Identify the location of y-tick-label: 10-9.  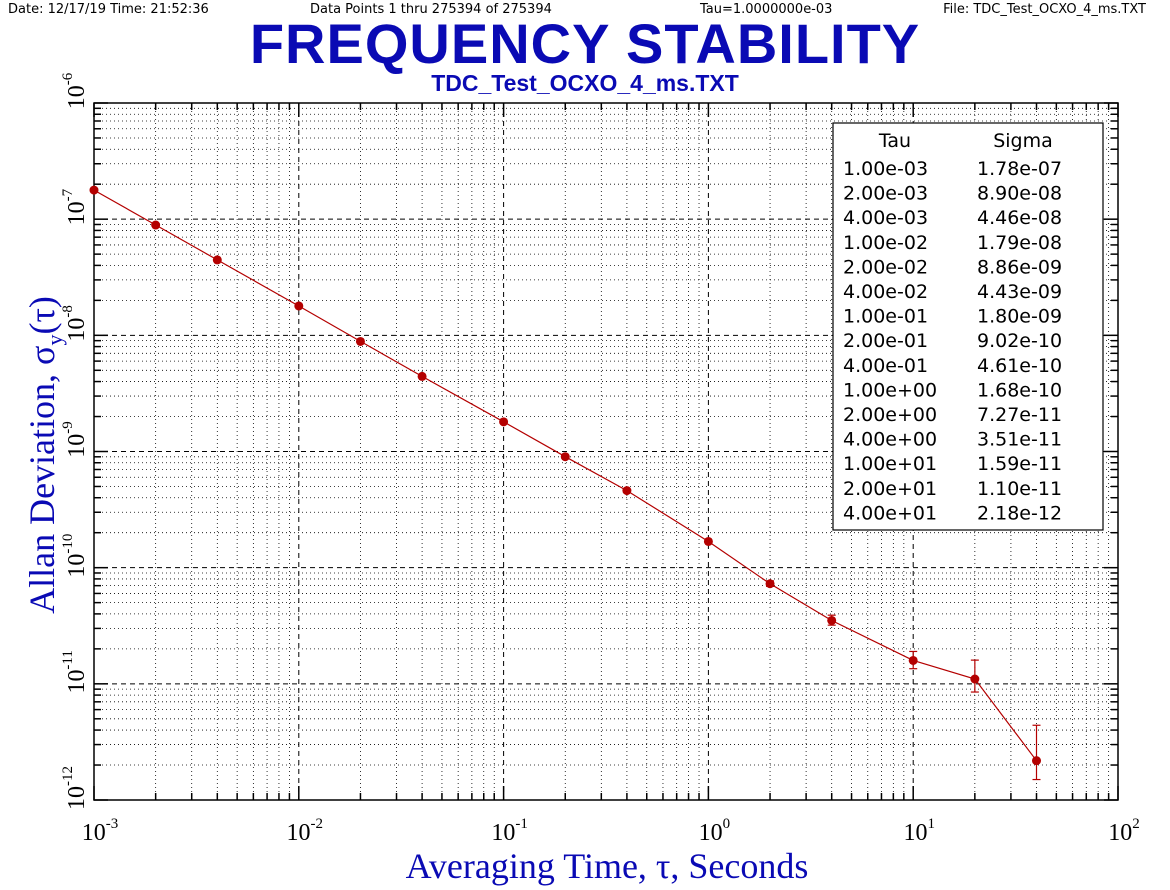
(75, 439).